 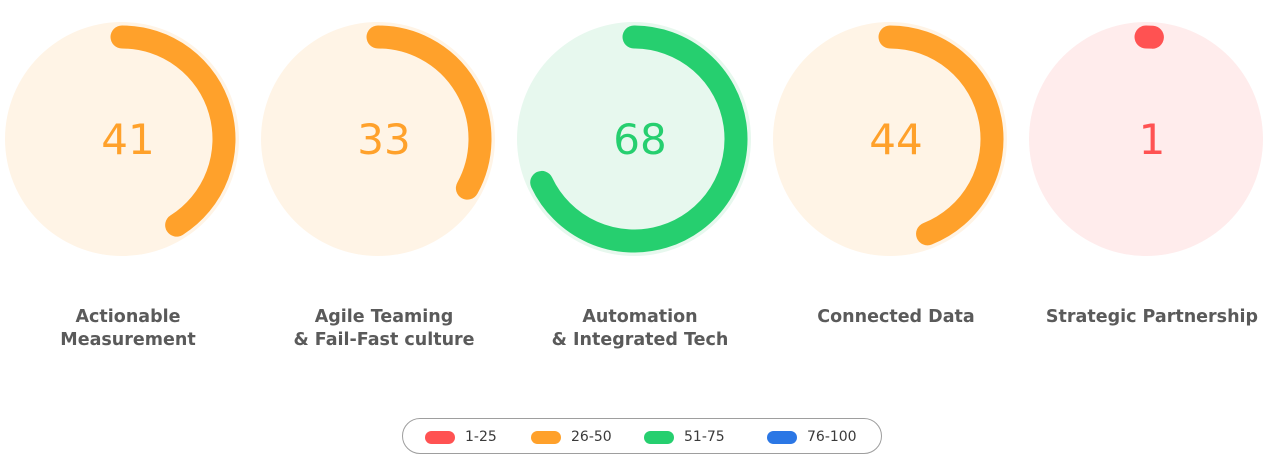 I want to click on gauge-label-line: & Fail-Fast culture, so click(x=384, y=340).